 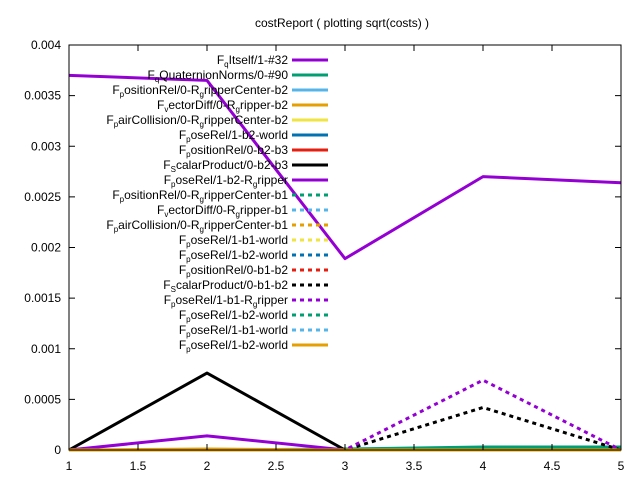 I want to click on legend-label-part: QuaternionNorms/0-#90, so click(x=223, y=75).